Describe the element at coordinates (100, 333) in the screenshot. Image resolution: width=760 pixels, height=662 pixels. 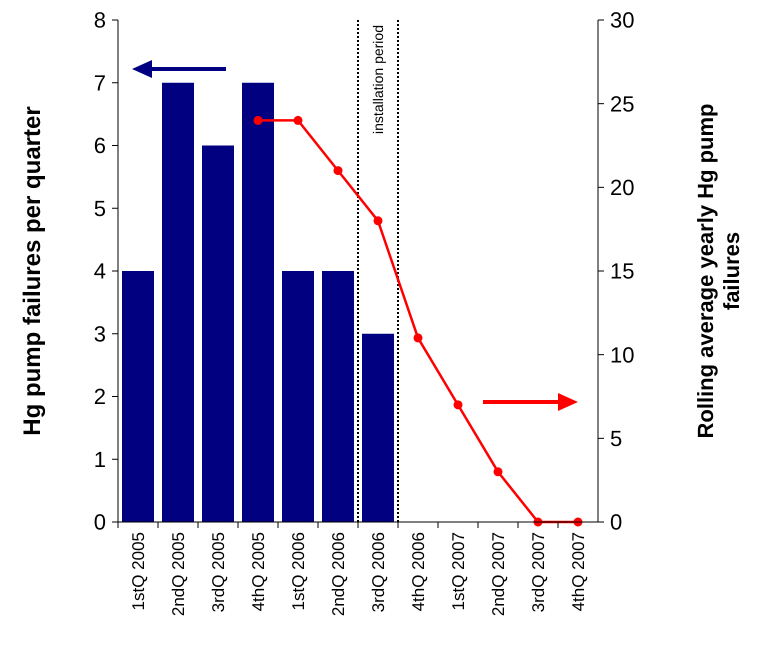
I see `y-tick-label: 3` at that location.